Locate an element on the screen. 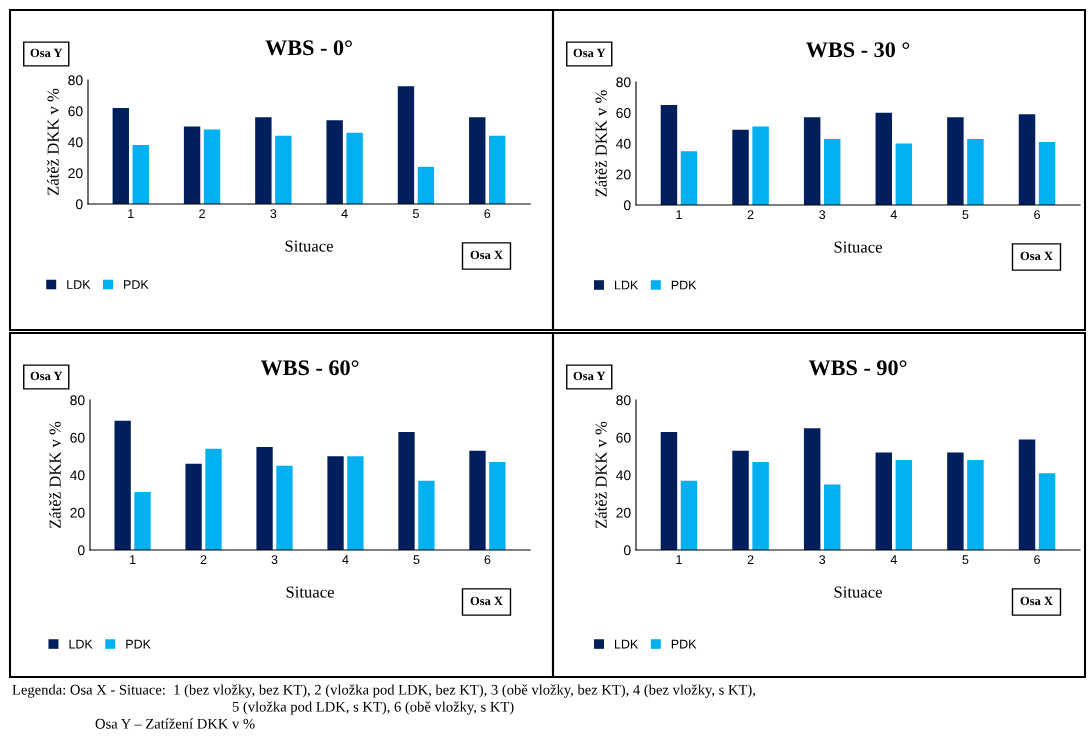  chart-title: WBS - 90° is located at coordinates (857, 368).